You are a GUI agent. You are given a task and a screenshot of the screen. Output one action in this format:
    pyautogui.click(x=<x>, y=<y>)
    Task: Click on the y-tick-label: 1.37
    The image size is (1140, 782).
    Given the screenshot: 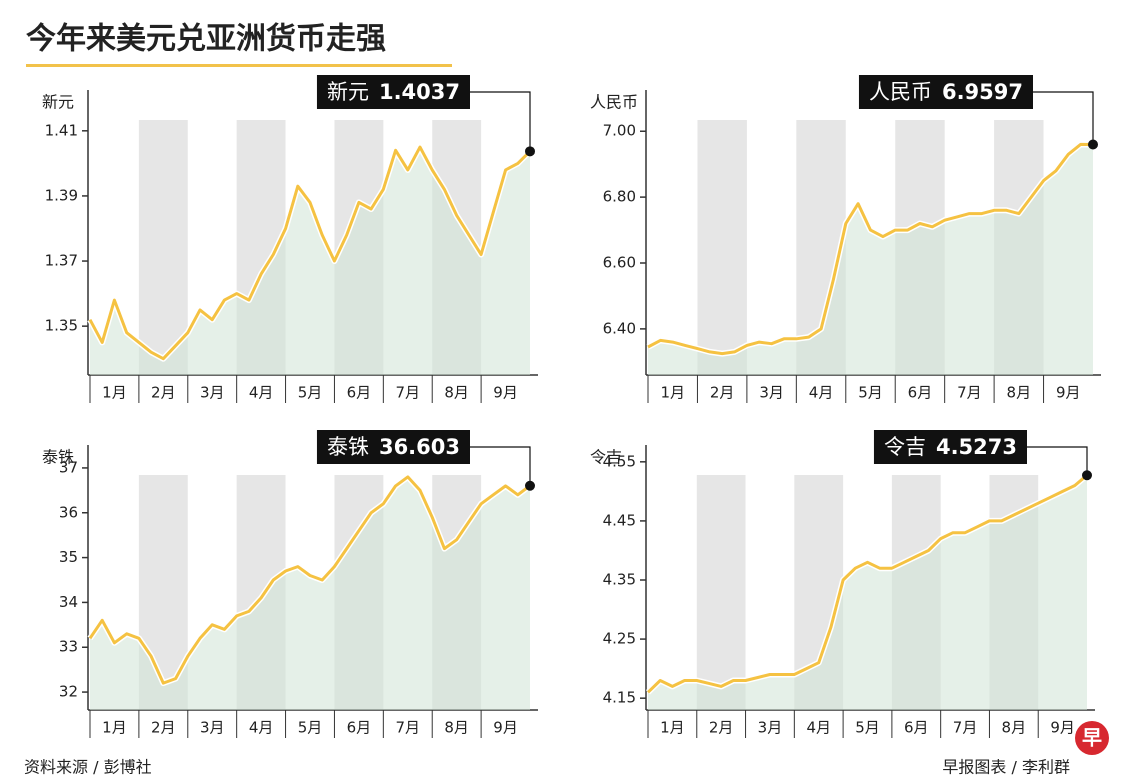 What is the action you would take?
    pyautogui.click(x=61, y=261)
    